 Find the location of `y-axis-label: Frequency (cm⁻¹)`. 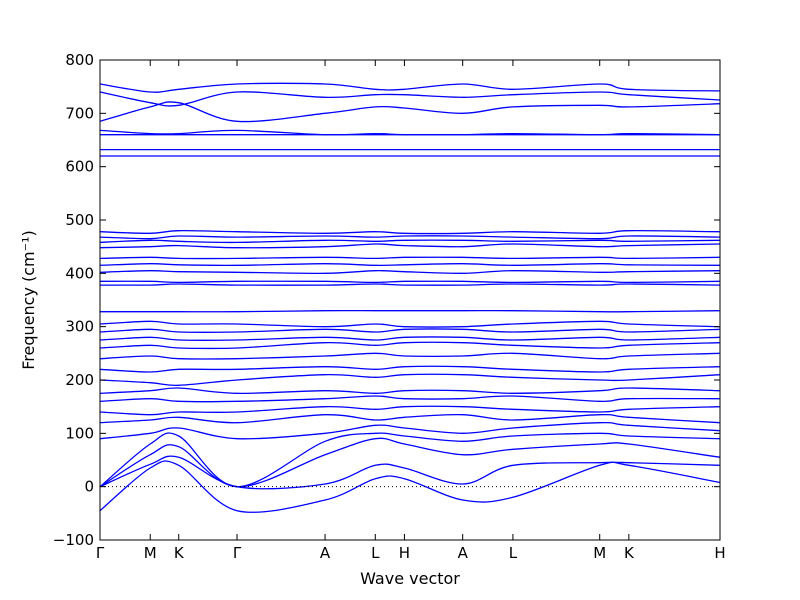

y-axis-label: Frequency (cm⁻¹) is located at coordinates (28, 299).